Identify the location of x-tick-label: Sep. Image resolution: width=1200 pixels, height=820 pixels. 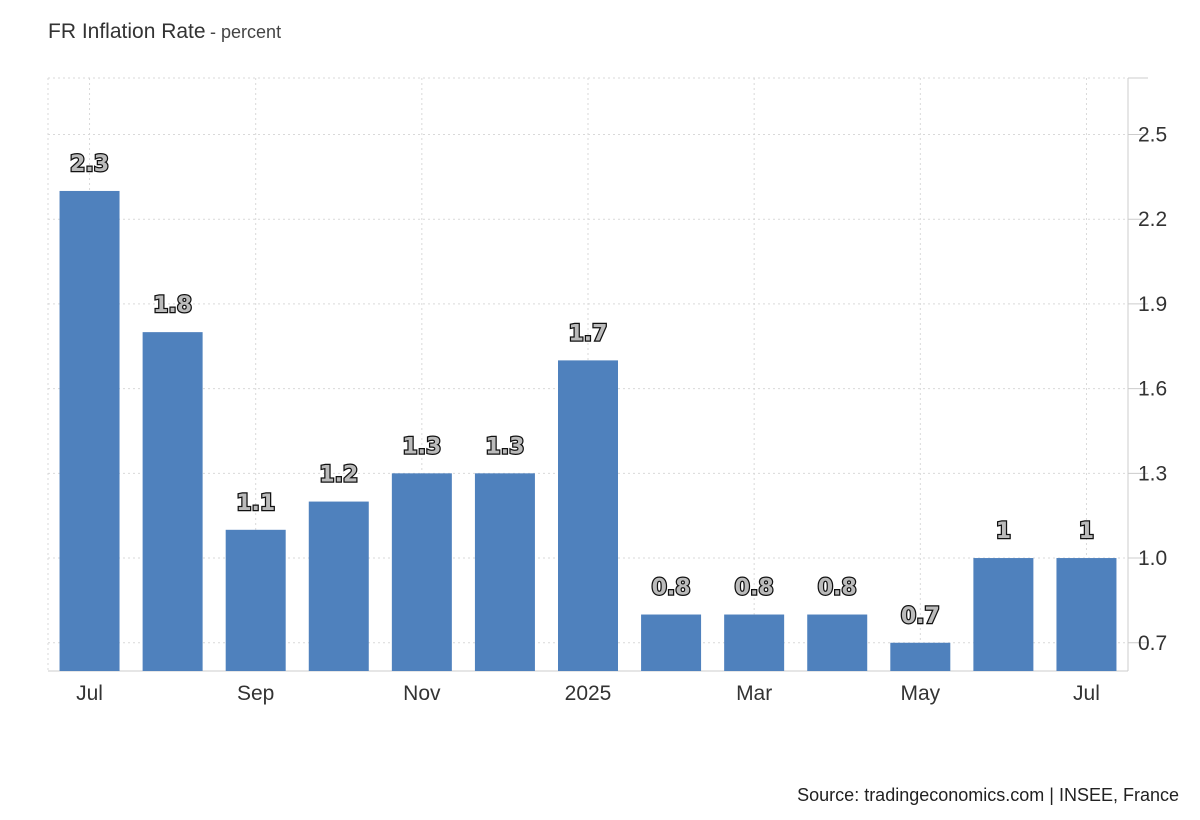
(255, 693).